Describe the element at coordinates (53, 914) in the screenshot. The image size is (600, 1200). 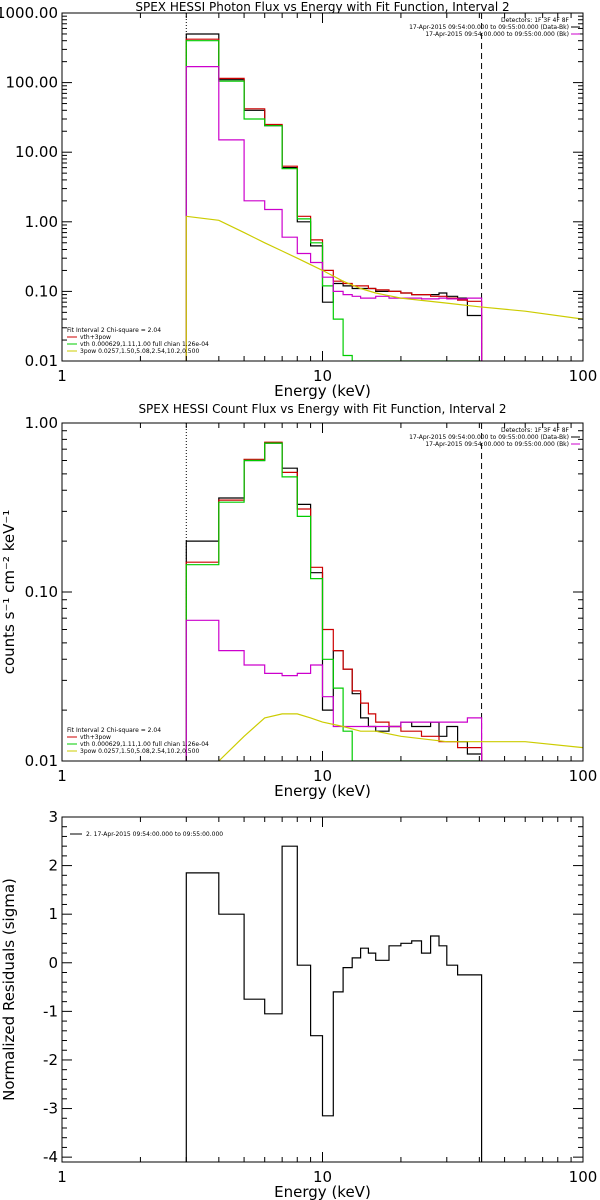
I see `y-tick-label: 1` at that location.